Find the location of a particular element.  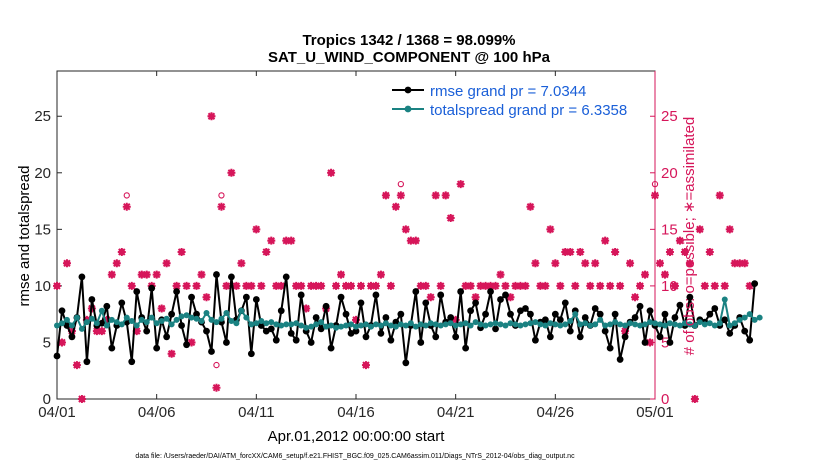

y-tick-label-left: 20 is located at coordinates (42, 173).